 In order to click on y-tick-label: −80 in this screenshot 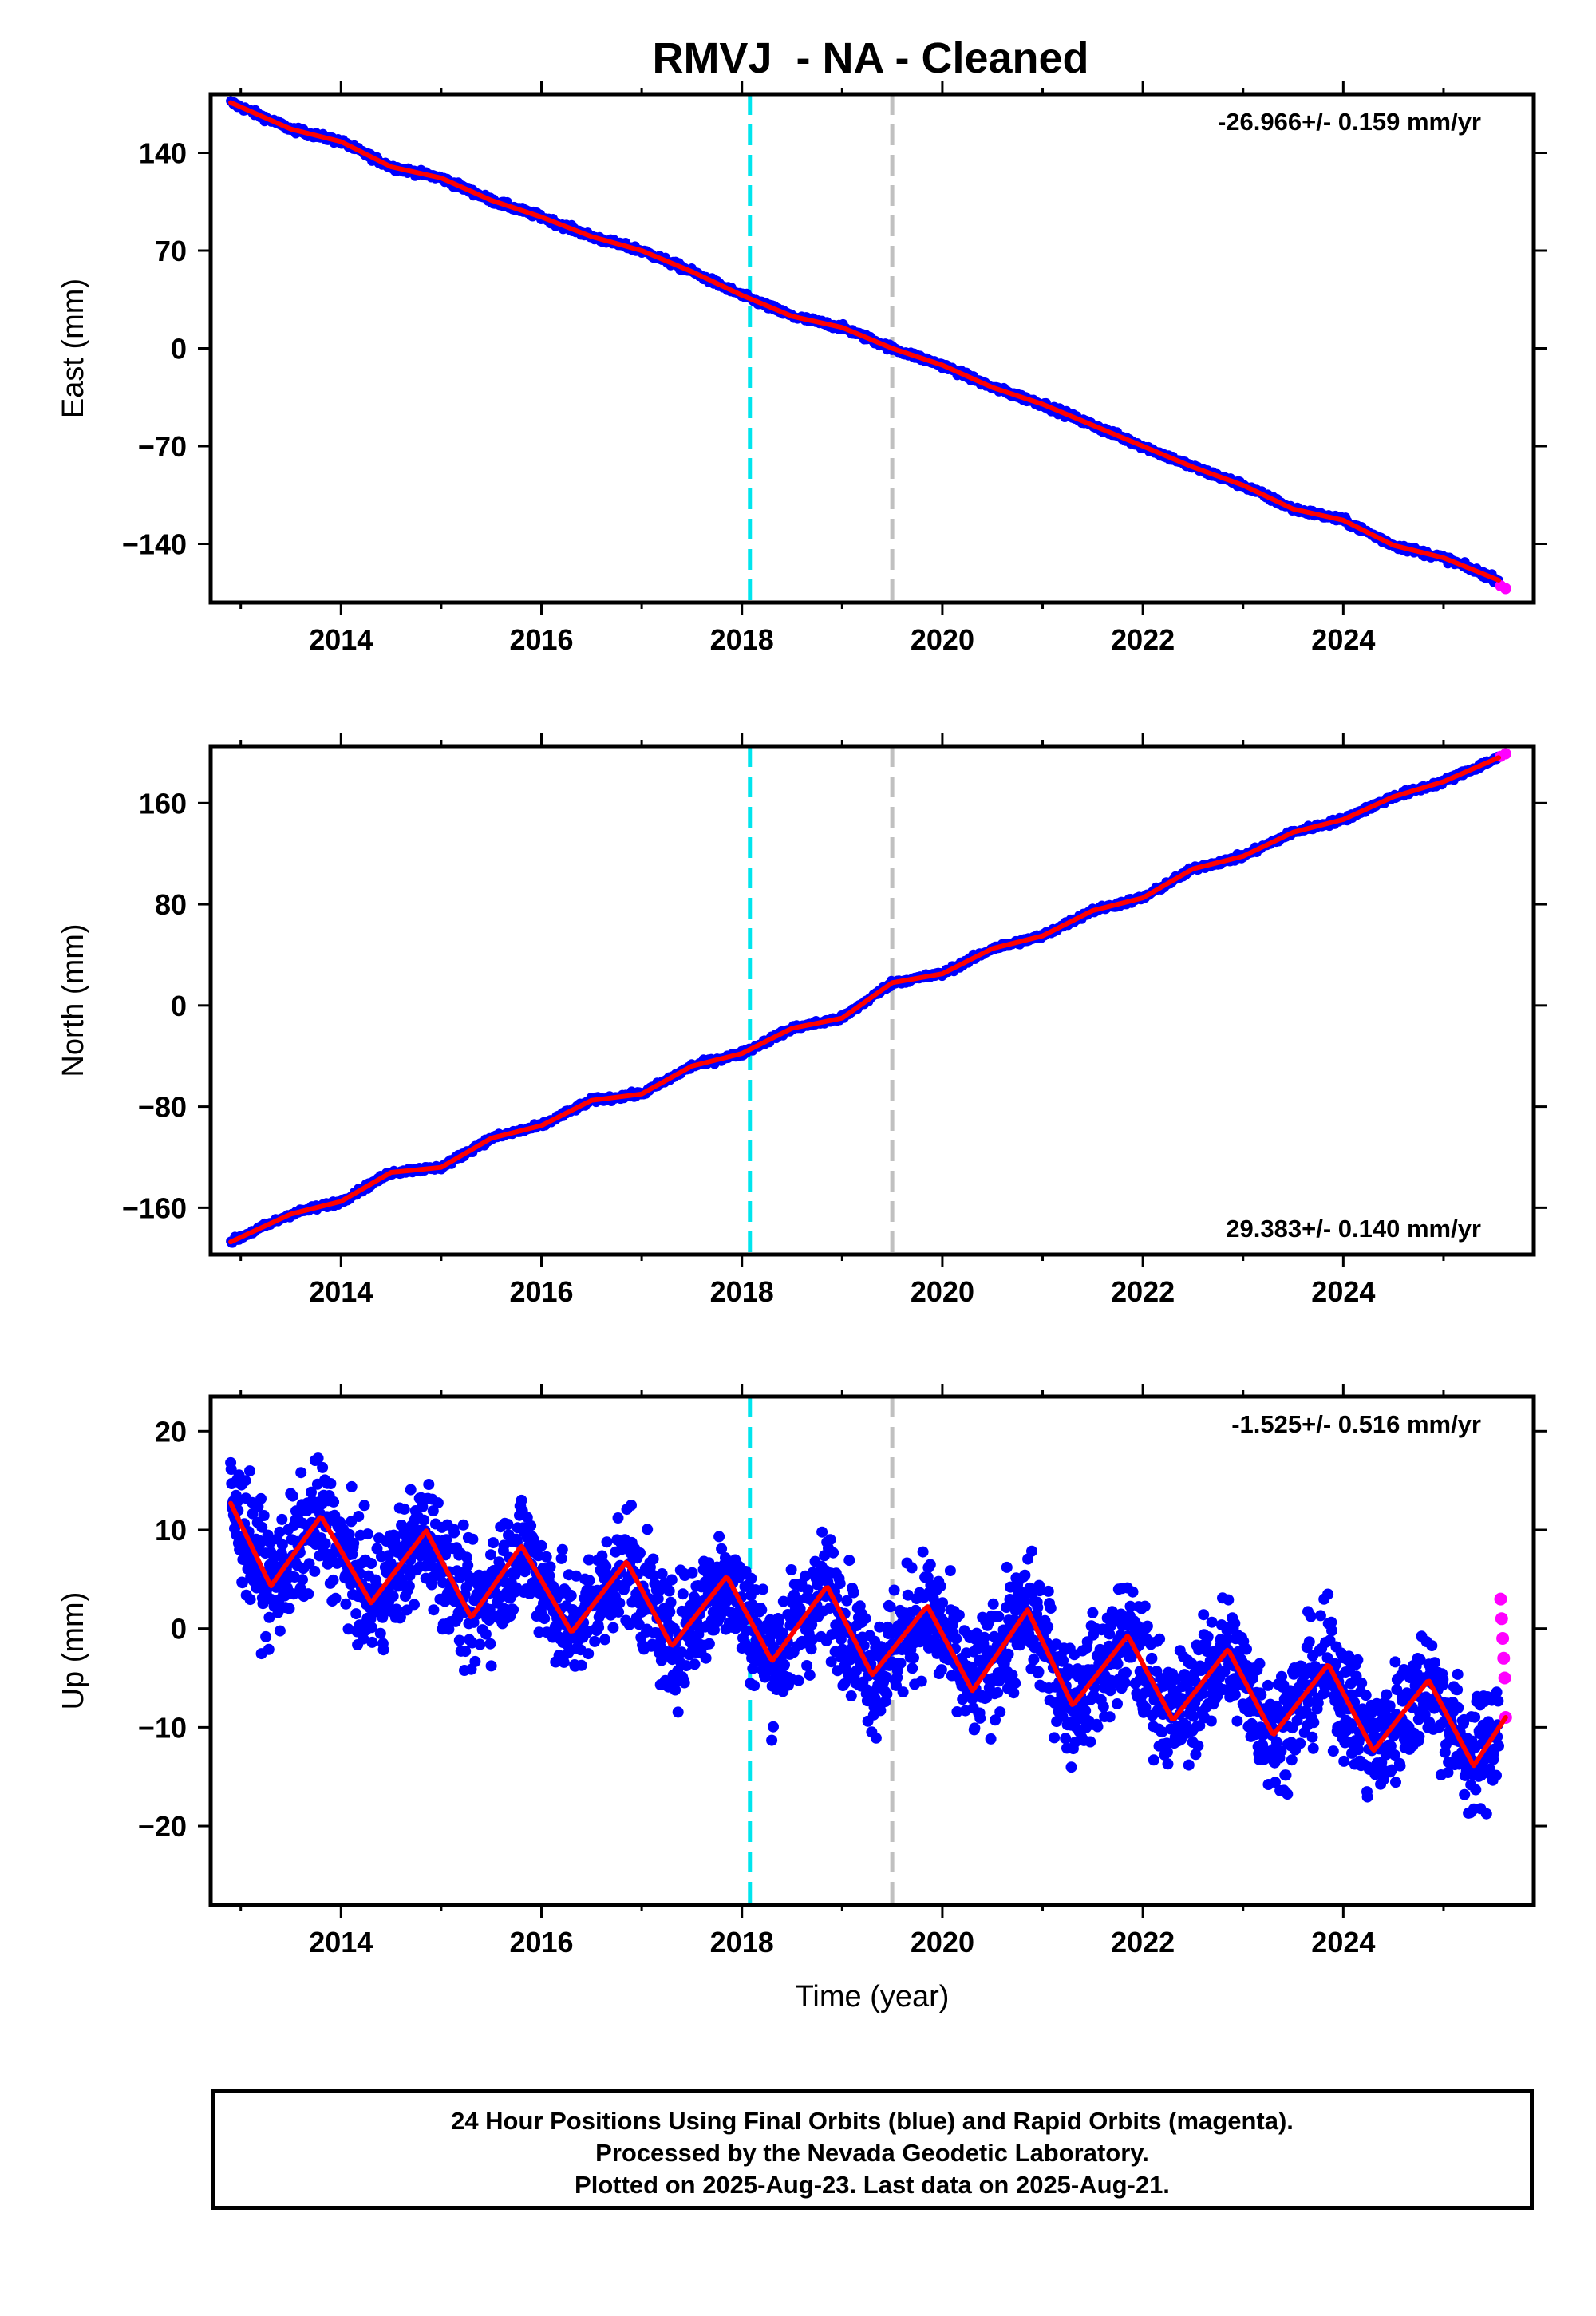, I will do `click(162, 1107)`.